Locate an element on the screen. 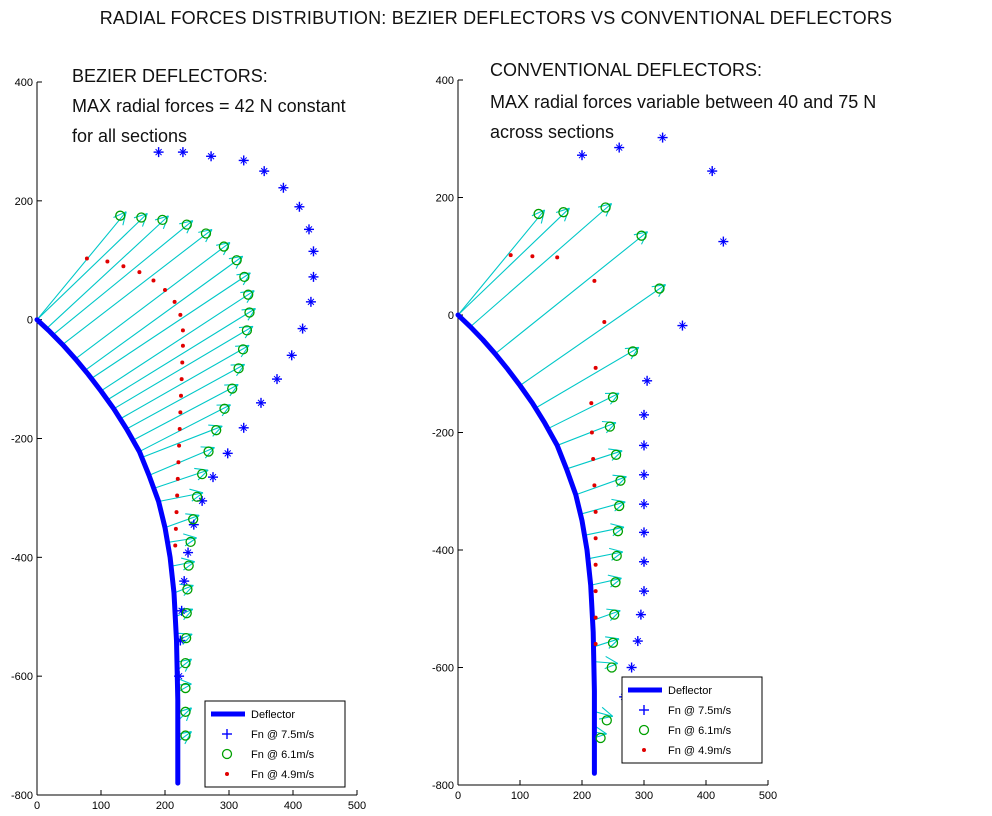 Image resolution: width=992 pixels, height=816 pixels. right-annotation-line1: CONVENTIONAL DEFLECTORS: is located at coordinates (626, 70).